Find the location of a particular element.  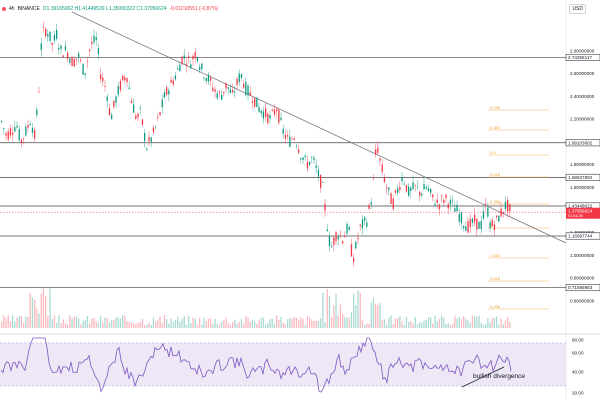

divergence-line is located at coordinates (483, 377).